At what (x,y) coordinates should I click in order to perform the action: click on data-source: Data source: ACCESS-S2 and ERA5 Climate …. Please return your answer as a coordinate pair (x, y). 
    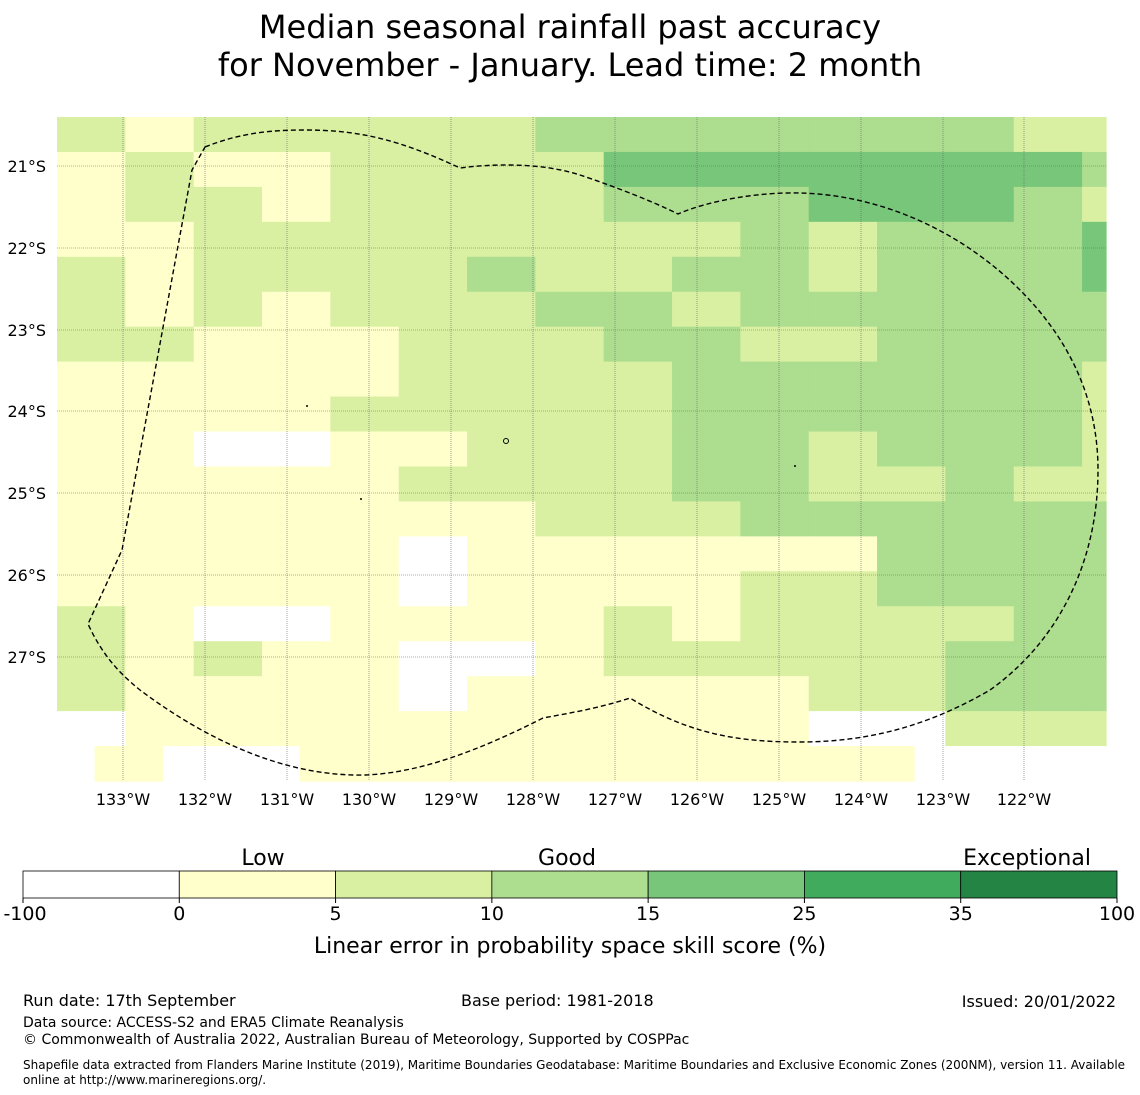
    Looking at the image, I should click on (213, 1023).